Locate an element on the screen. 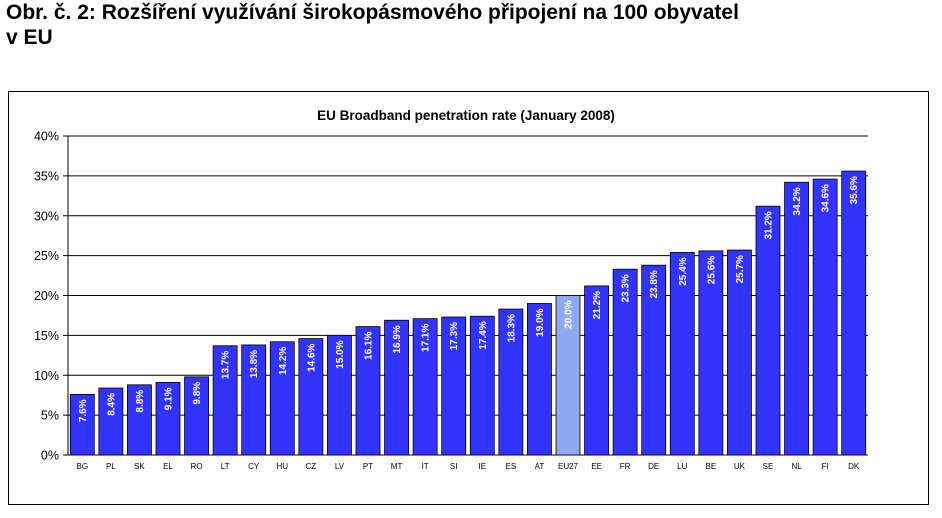  x-tick-label: CY is located at coordinates (254, 466).